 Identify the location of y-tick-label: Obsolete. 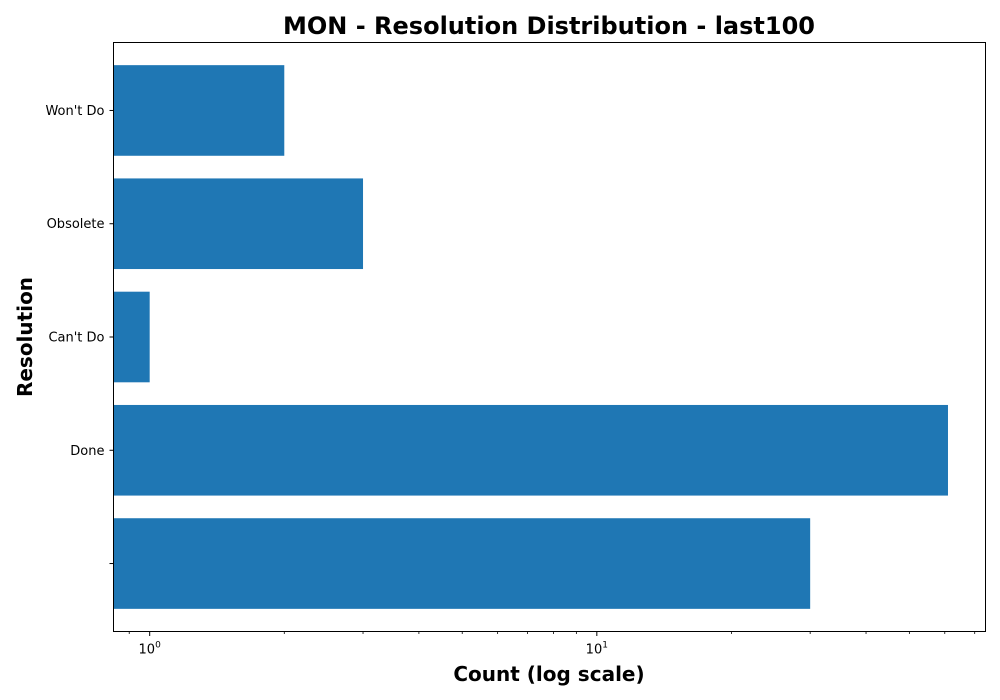
(76, 224).